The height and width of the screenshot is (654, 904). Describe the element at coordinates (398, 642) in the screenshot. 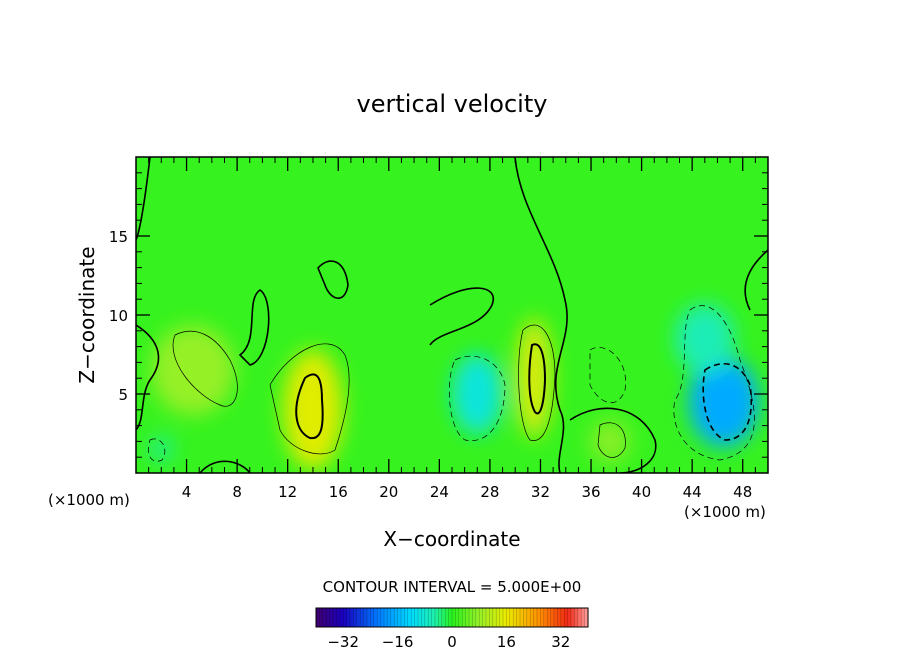

I see `colorbar-tick-label: −16` at that location.